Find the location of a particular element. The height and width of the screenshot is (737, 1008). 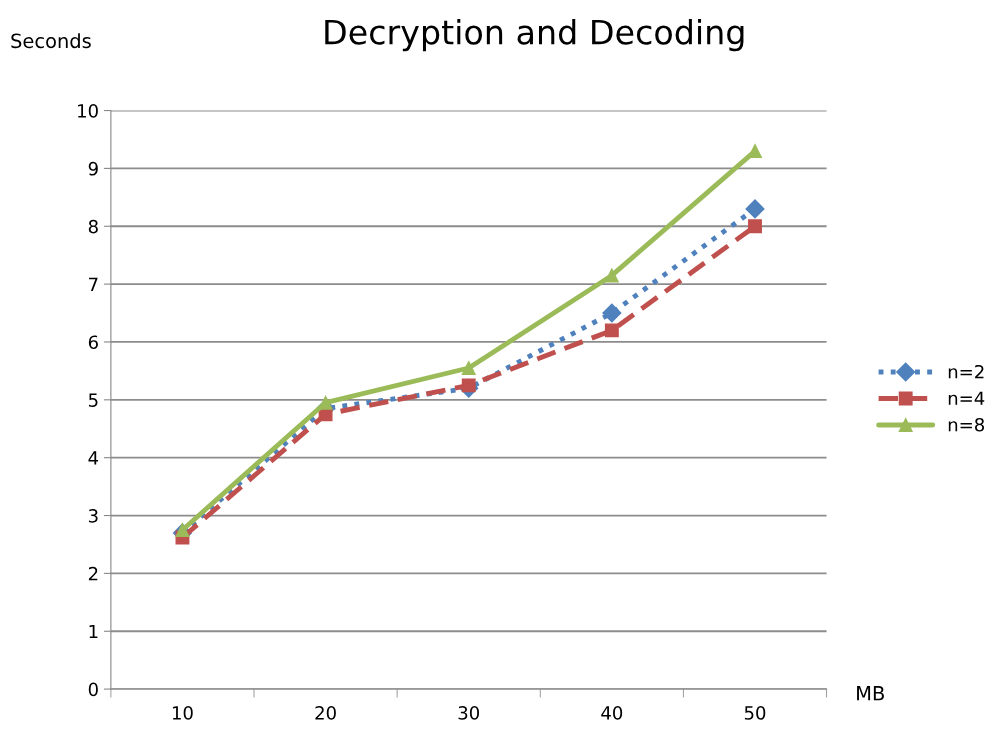

y-tick-label: 8 is located at coordinates (93, 226).